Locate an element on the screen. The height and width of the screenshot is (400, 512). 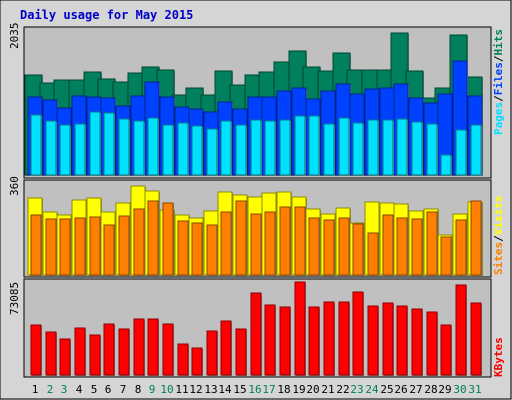
day-label-12: 12 is located at coordinates (195, 389).